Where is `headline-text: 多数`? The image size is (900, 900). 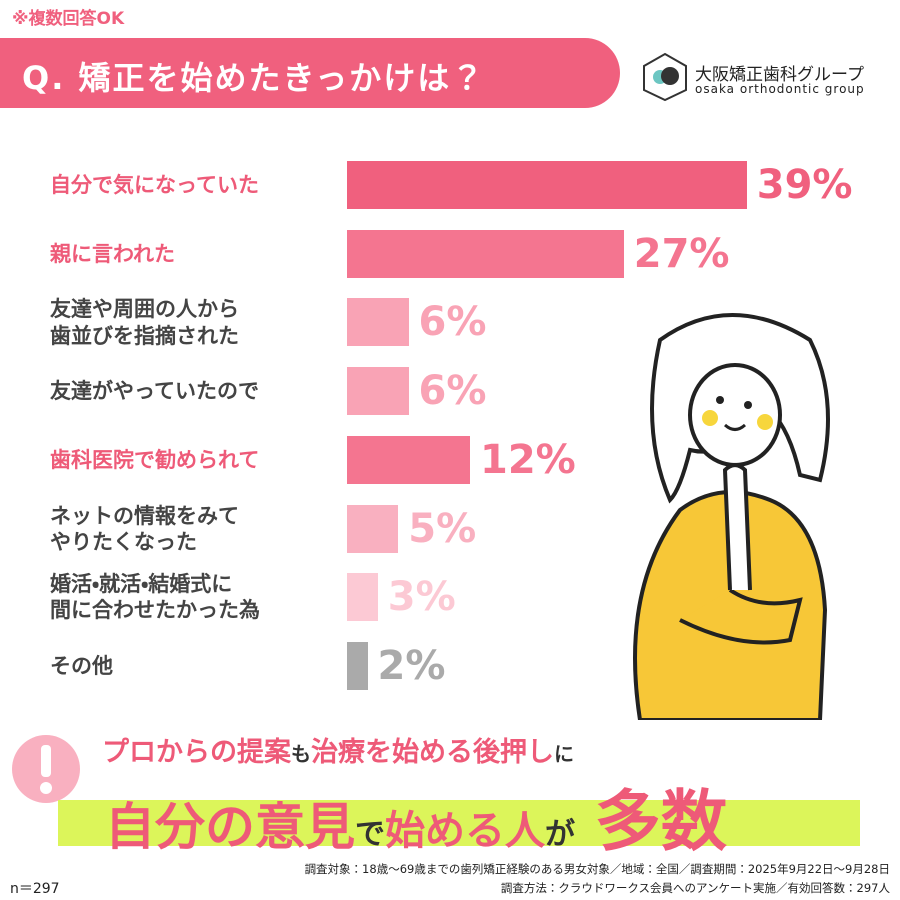
headline-text: 多数 is located at coordinates (661, 821).